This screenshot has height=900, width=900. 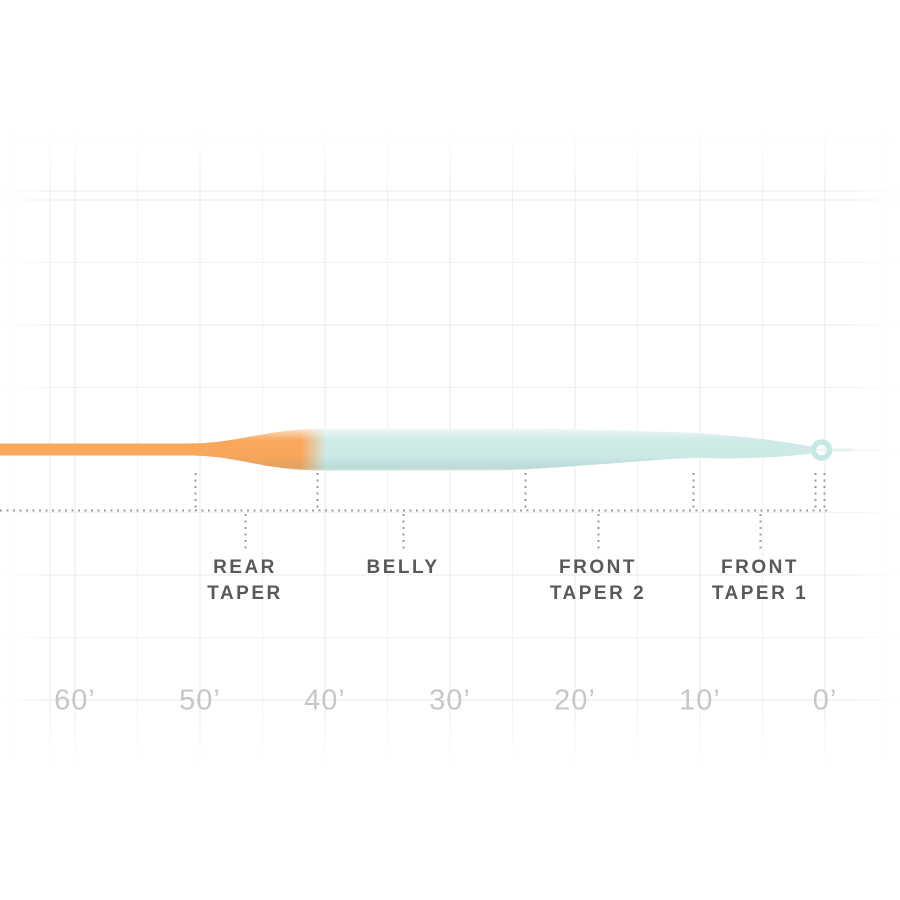 I want to click on ruler-tick-60ft: 60’, so click(x=75, y=700).